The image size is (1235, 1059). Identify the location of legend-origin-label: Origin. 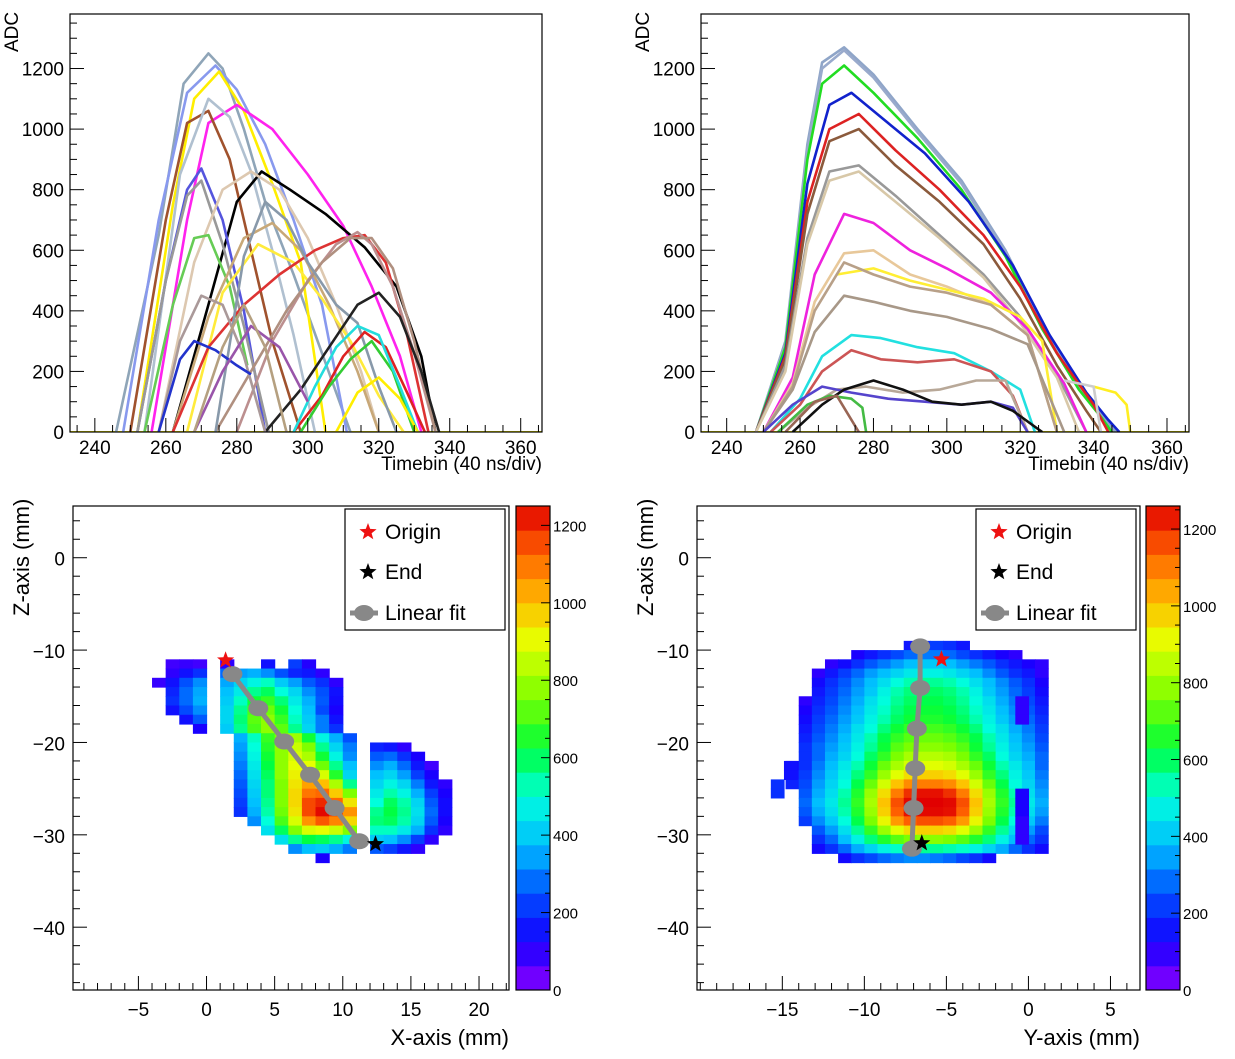
(1044, 532).